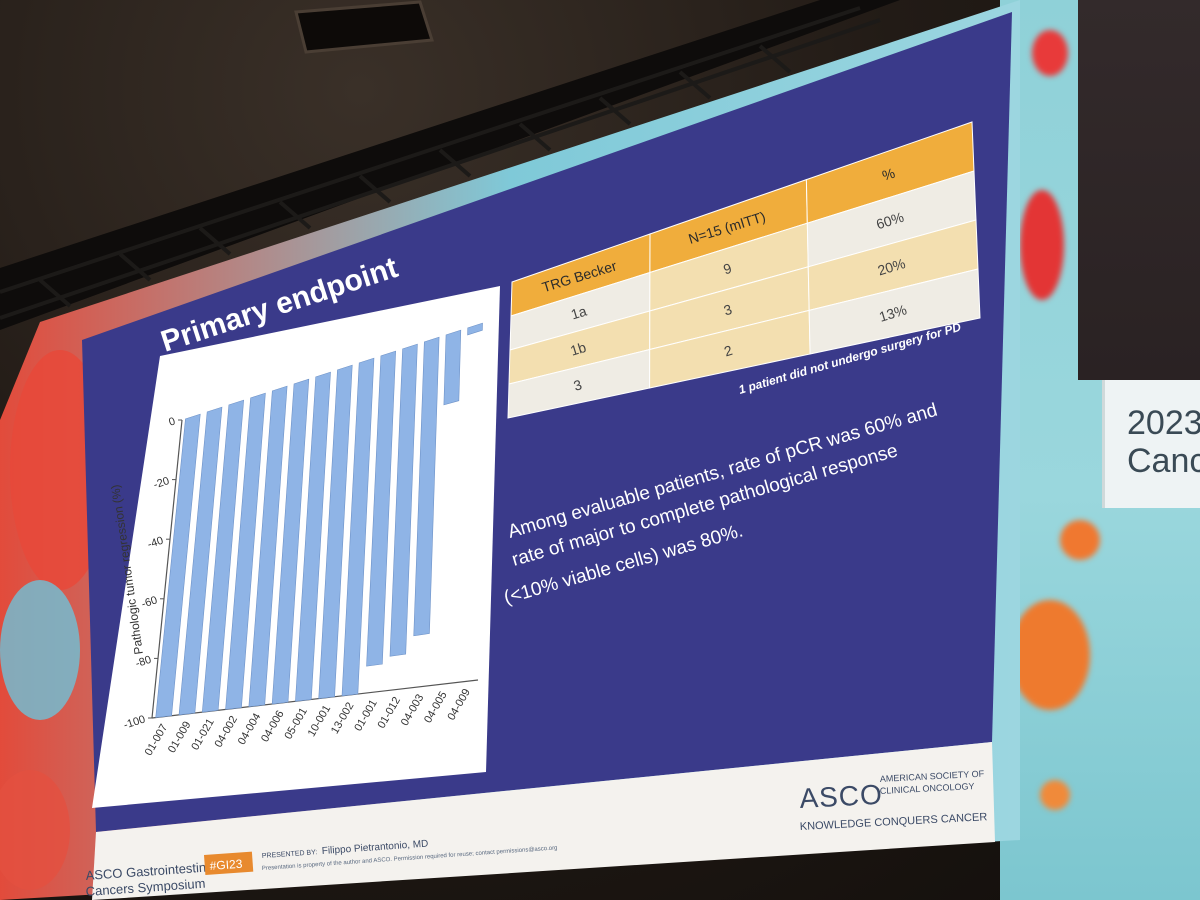 This screenshot has height=900, width=1200. I want to click on asco-wordmark: ASCO, so click(841, 796).